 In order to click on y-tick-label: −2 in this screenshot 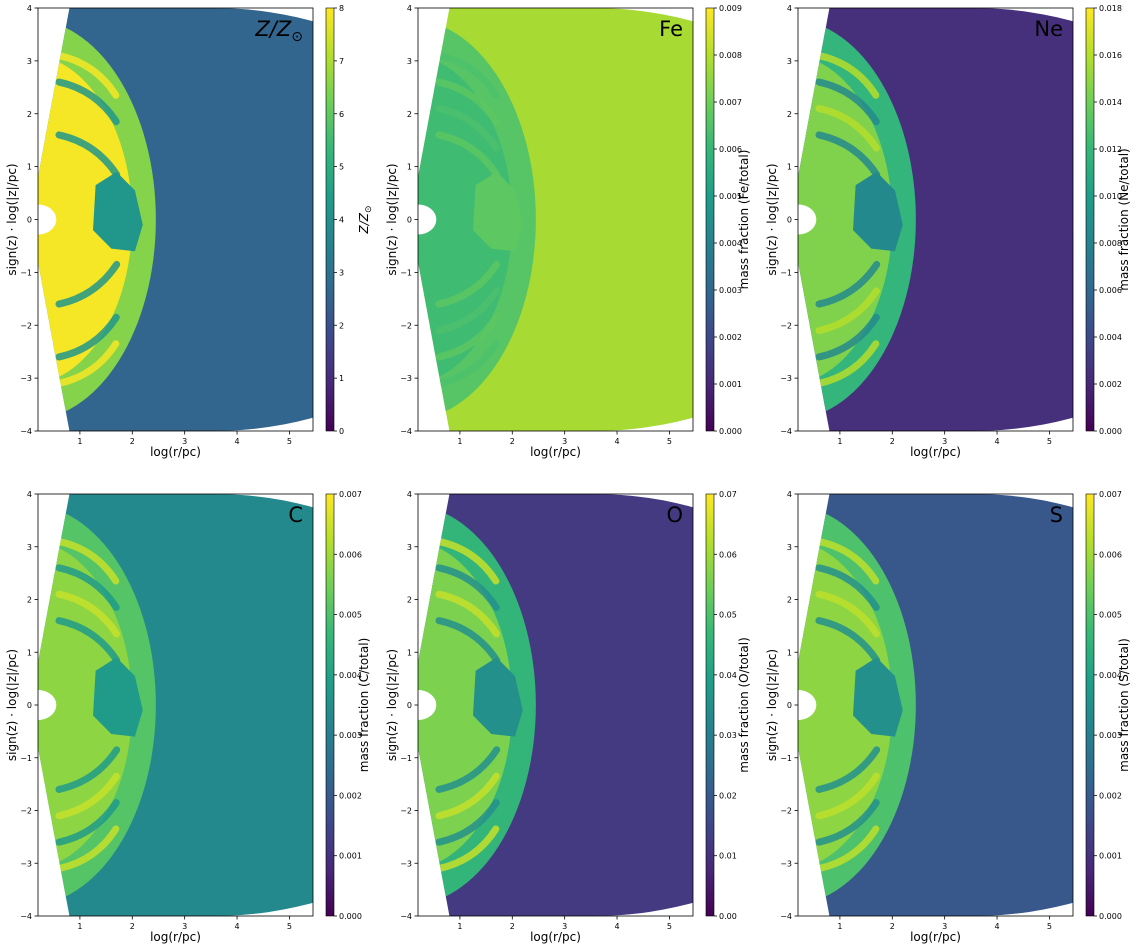, I will do `click(786, 811)`.